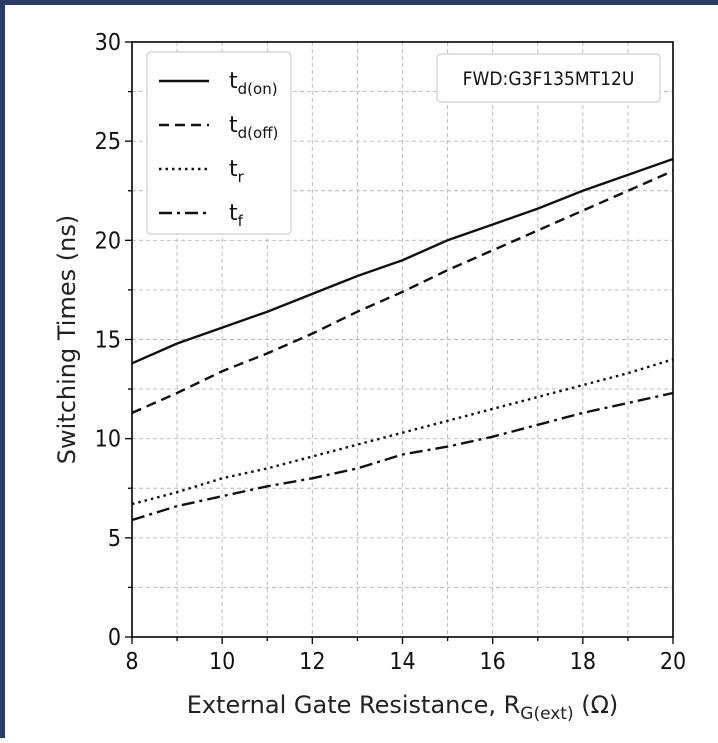 Image resolution: width=718 pixels, height=743 pixels. What do you see at coordinates (108, 241) in the screenshot?
I see `y-tick-label: 20` at bounding box center [108, 241].